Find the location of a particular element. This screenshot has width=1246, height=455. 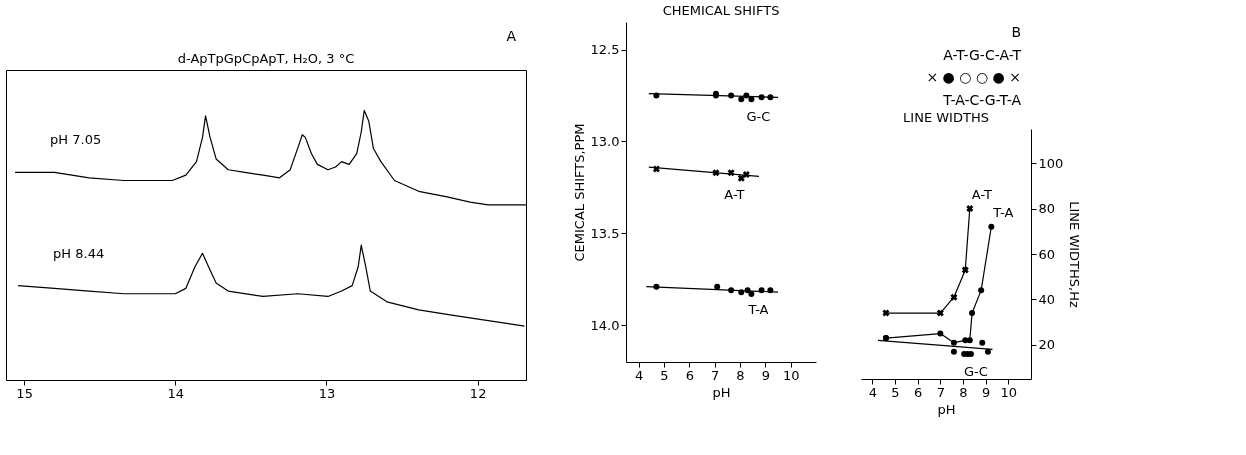

x-tick-label: 15 is located at coordinates (24, 393).